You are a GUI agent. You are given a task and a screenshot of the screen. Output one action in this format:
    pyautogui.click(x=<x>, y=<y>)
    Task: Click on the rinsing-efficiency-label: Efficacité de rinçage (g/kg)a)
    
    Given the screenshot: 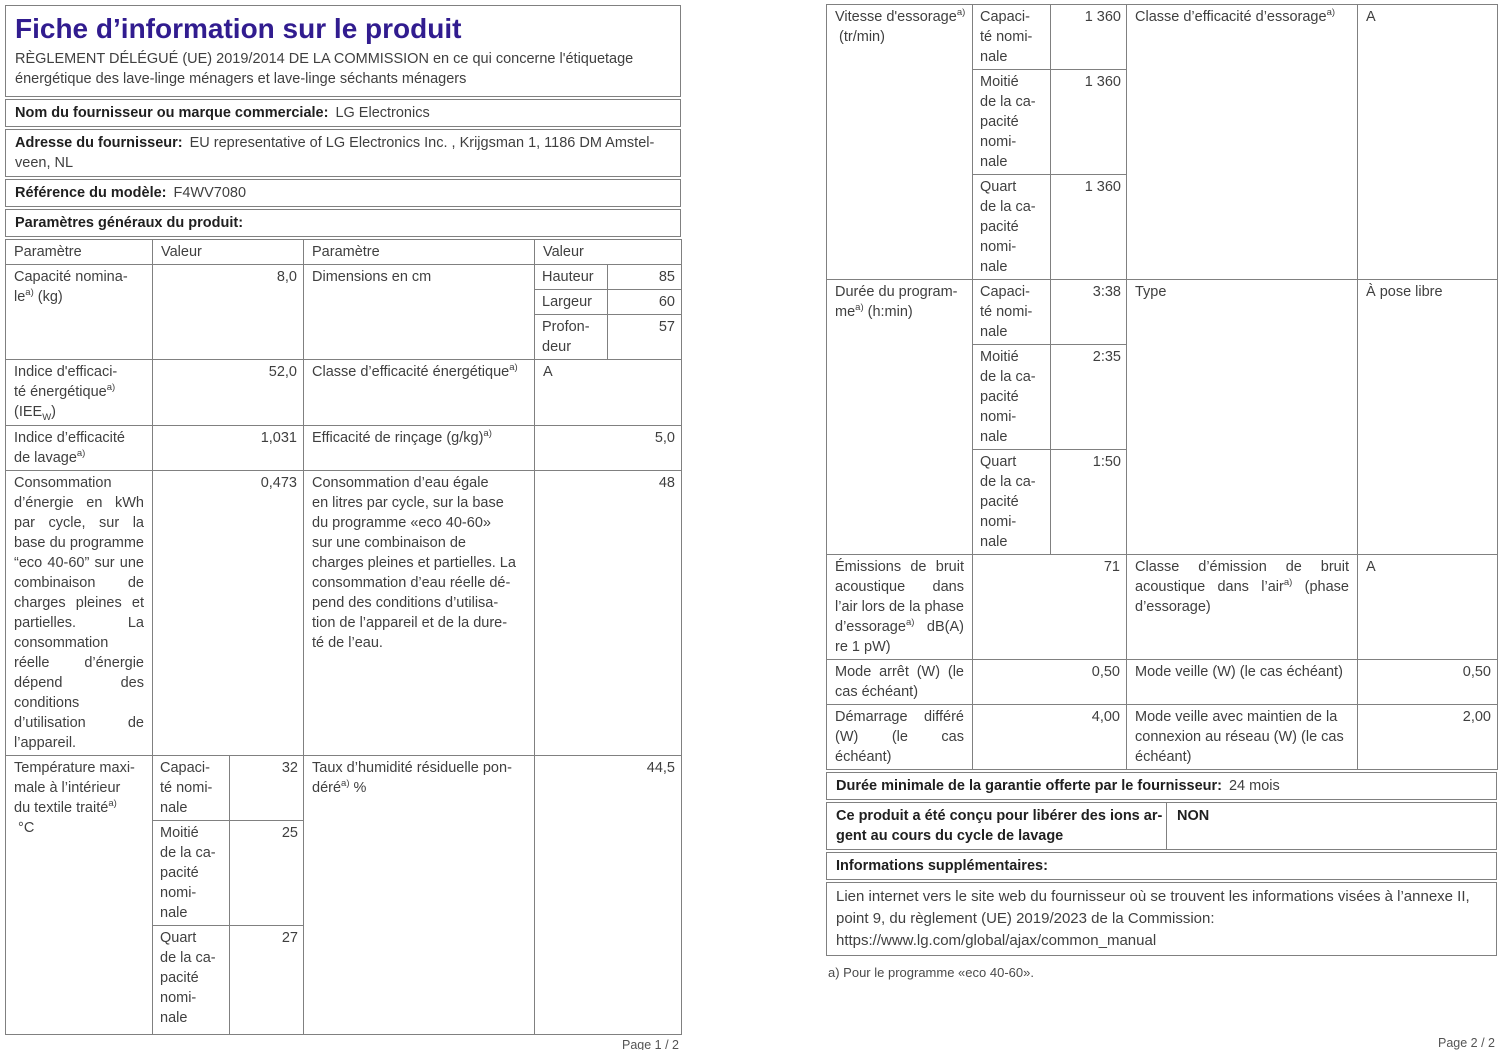 What is the action you would take?
    pyautogui.click(x=419, y=448)
    